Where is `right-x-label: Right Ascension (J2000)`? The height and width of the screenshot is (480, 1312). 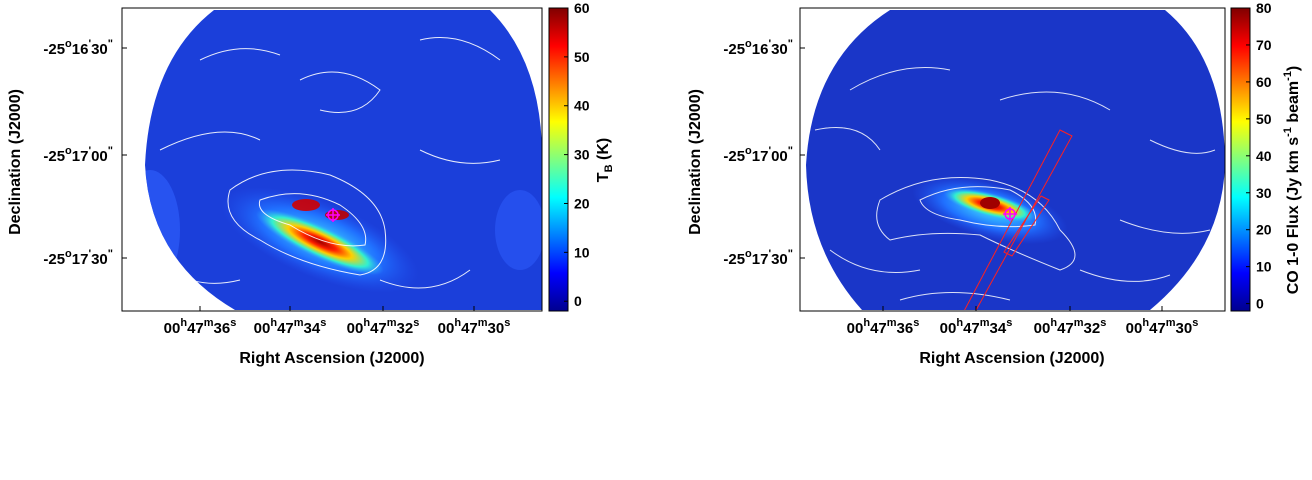 right-x-label: Right Ascension (J2000) is located at coordinates (1011, 358).